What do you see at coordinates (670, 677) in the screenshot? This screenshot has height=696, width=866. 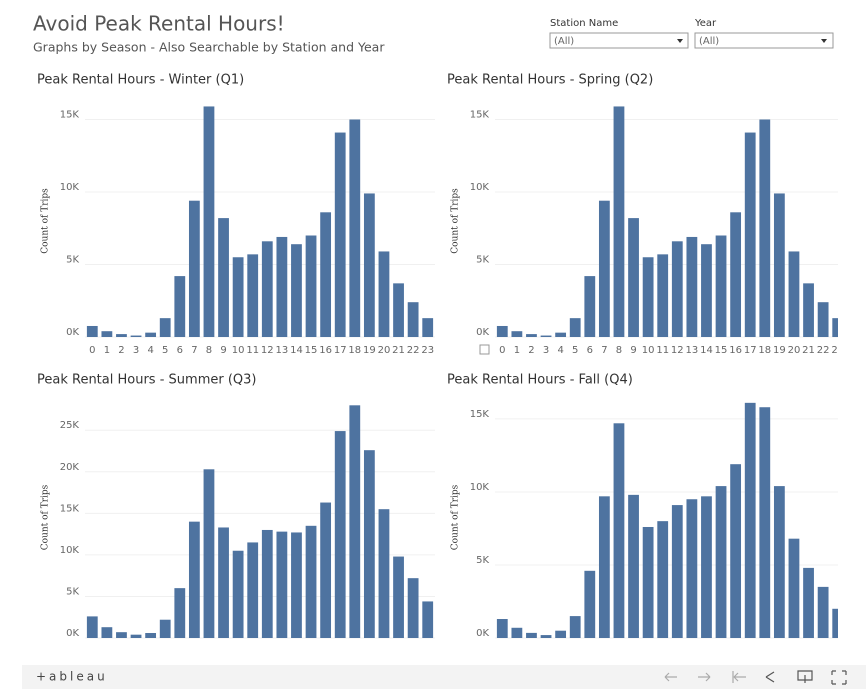 I see `undo-icon` at bounding box center [670, 677].